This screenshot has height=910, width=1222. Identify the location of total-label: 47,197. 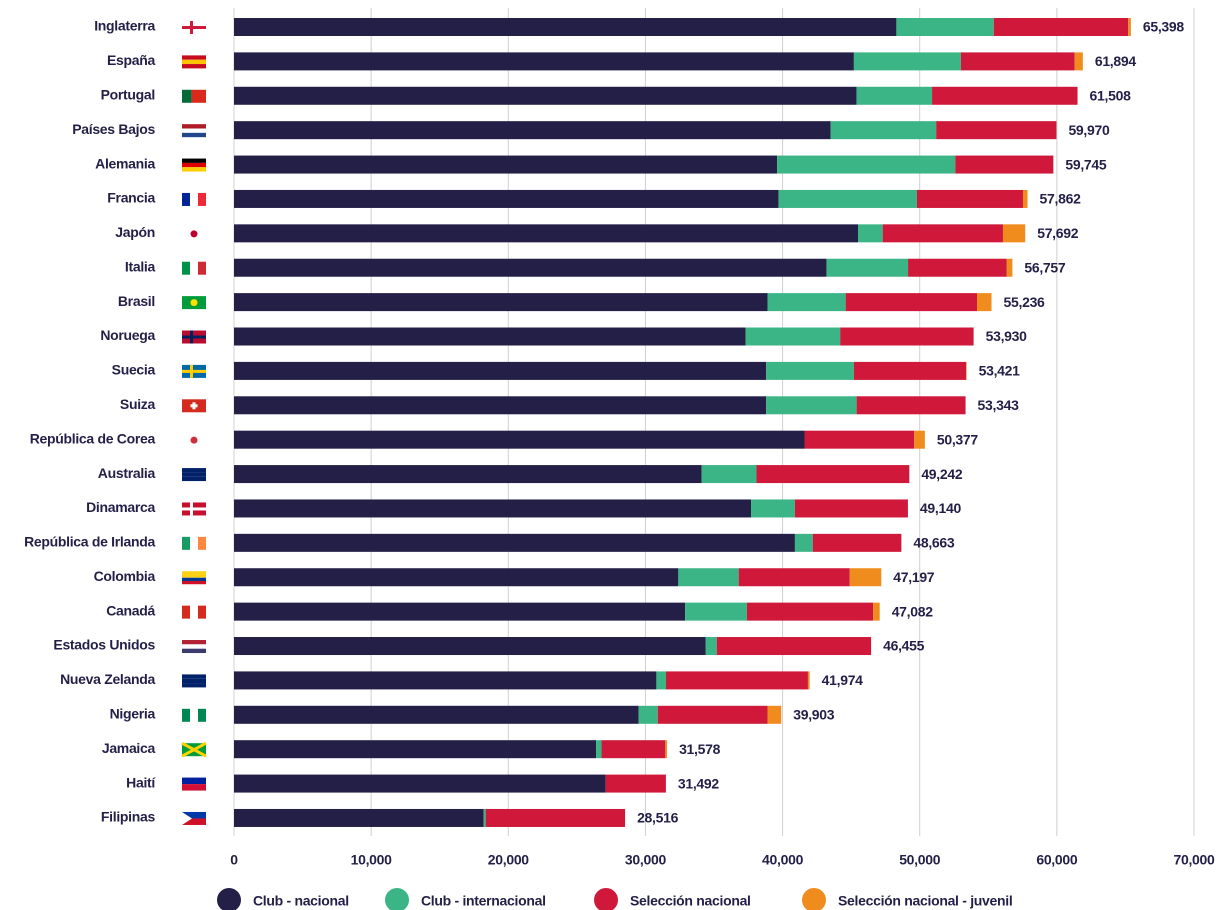
(914, 577).